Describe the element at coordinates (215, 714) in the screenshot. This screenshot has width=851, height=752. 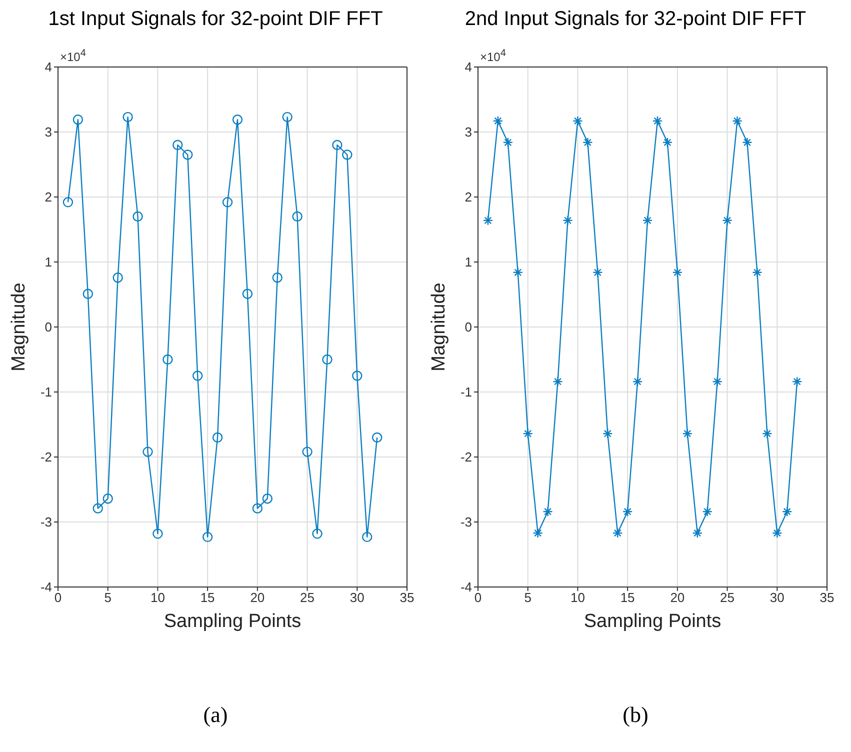
I see `text: (a)` at that location.